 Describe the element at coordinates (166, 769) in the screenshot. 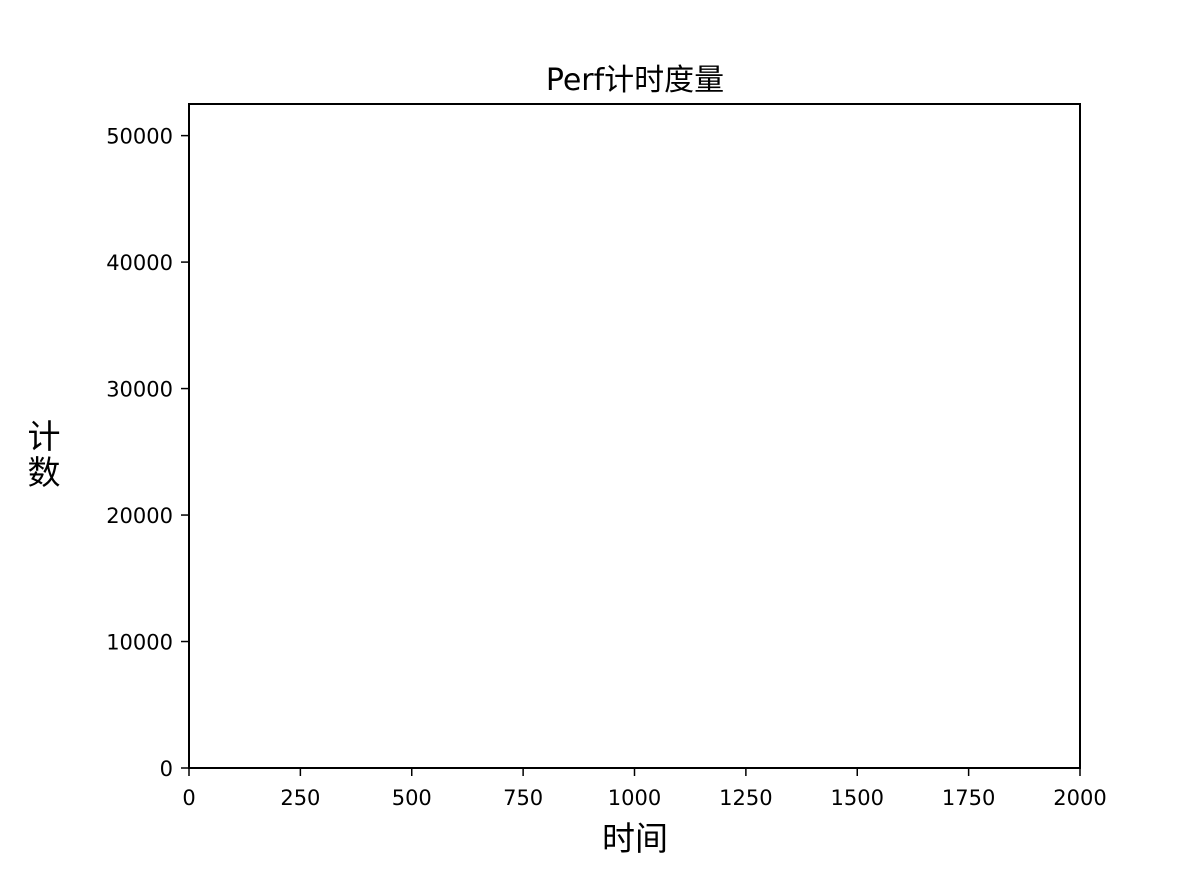

I see `y-tick-label: 0` at that location.